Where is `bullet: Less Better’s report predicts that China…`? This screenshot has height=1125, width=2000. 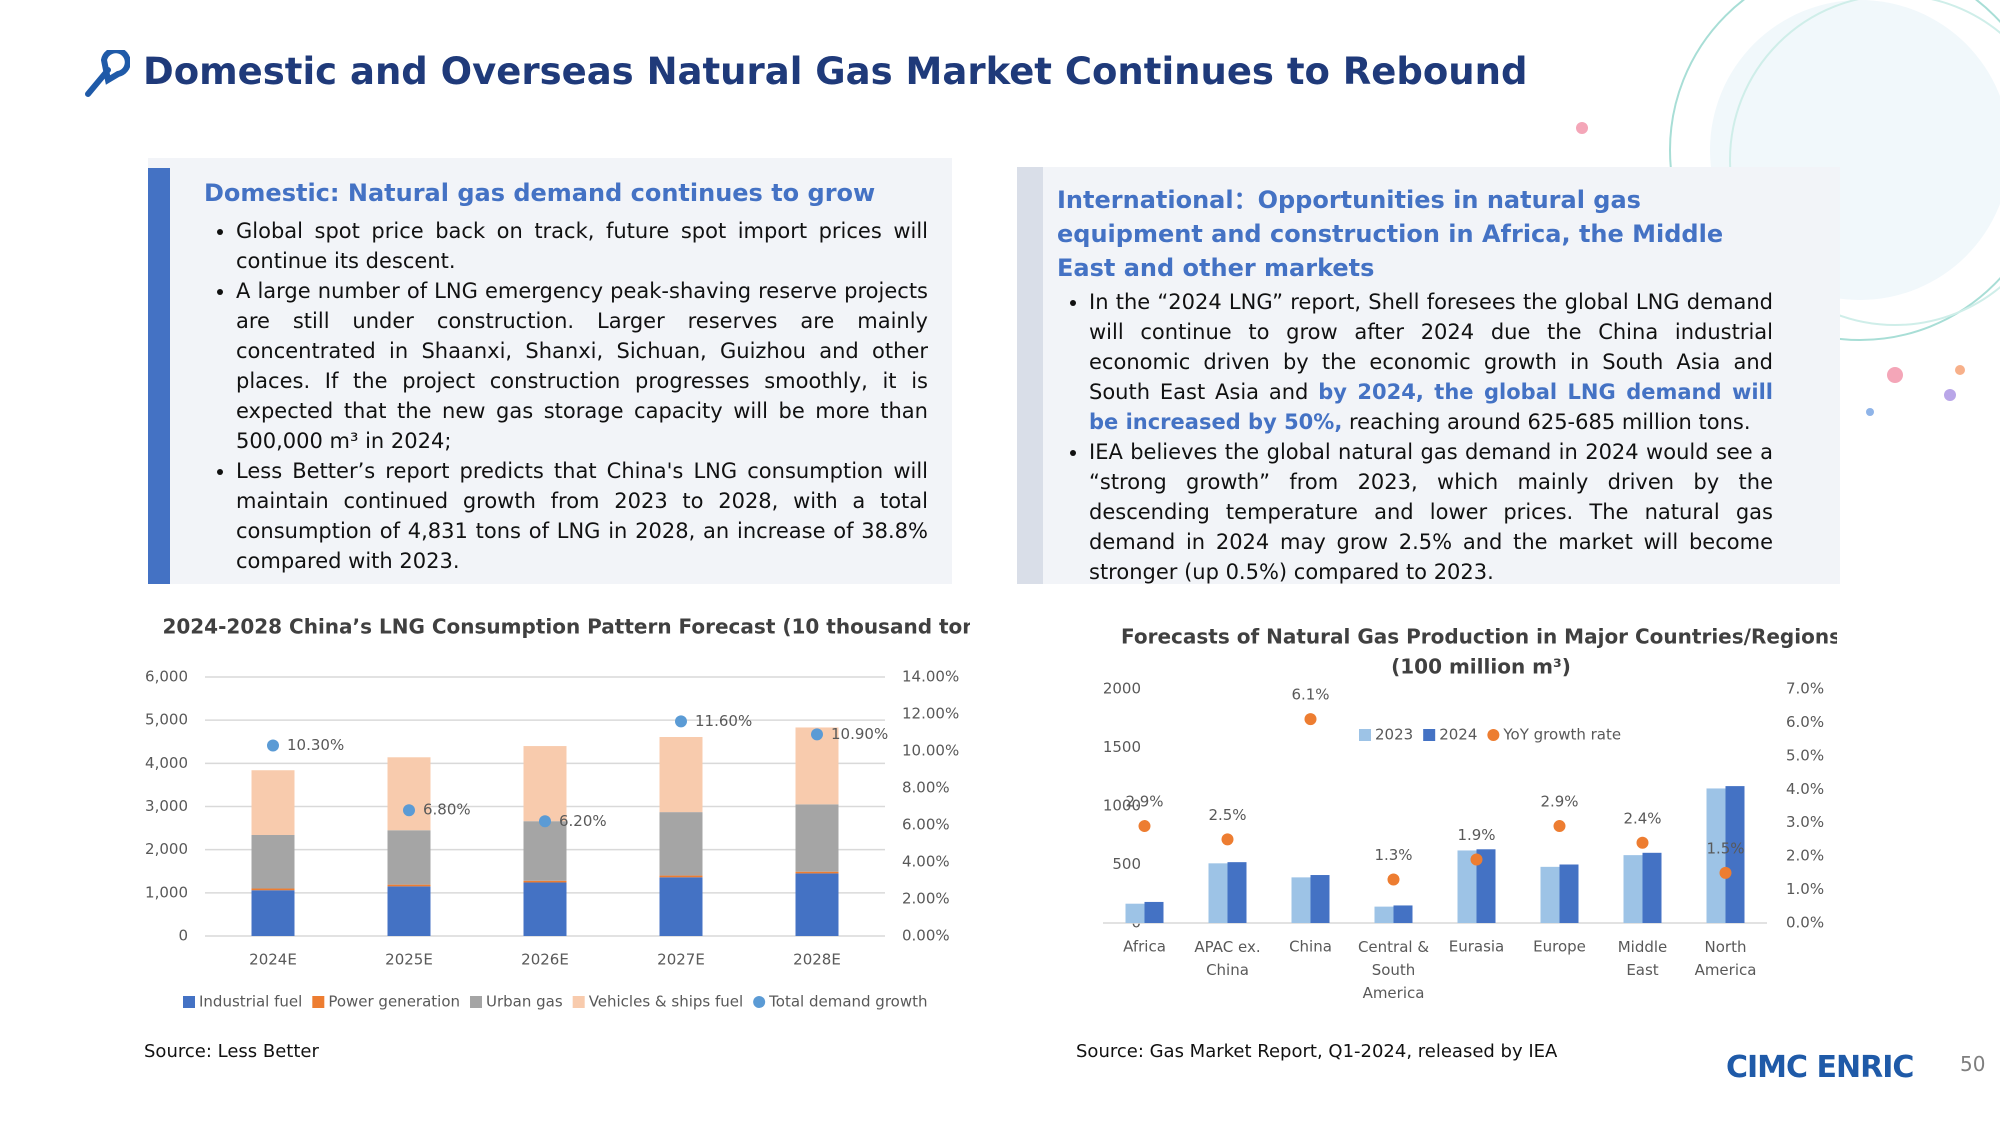
bullet: Less Better’s report predicts that China… is located at coordinates (582, 516).